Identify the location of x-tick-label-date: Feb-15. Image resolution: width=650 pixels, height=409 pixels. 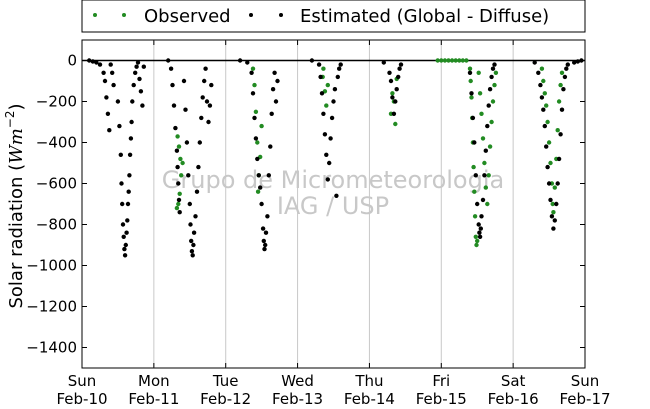
(441, 399).